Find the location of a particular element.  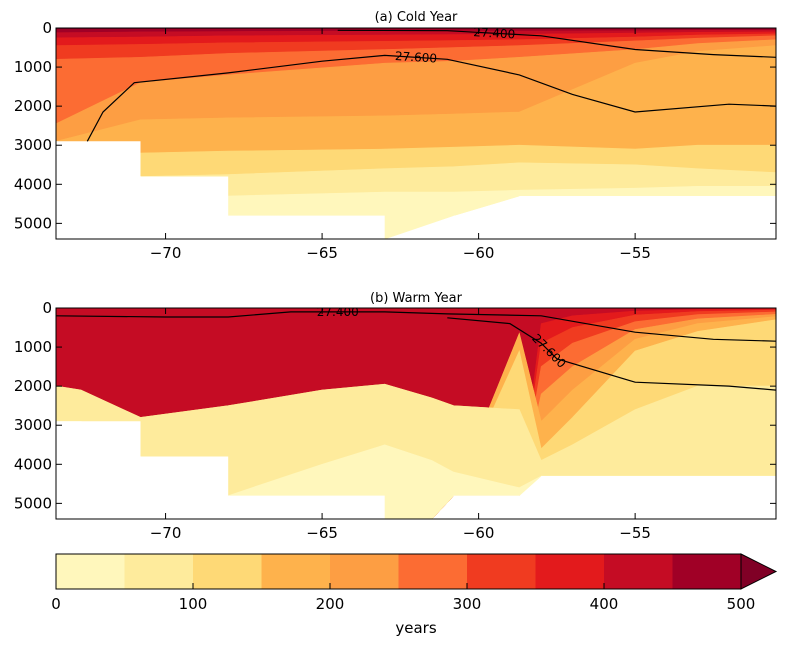

colorbar-tick-label: 200 is located at coordinates (330, 604).